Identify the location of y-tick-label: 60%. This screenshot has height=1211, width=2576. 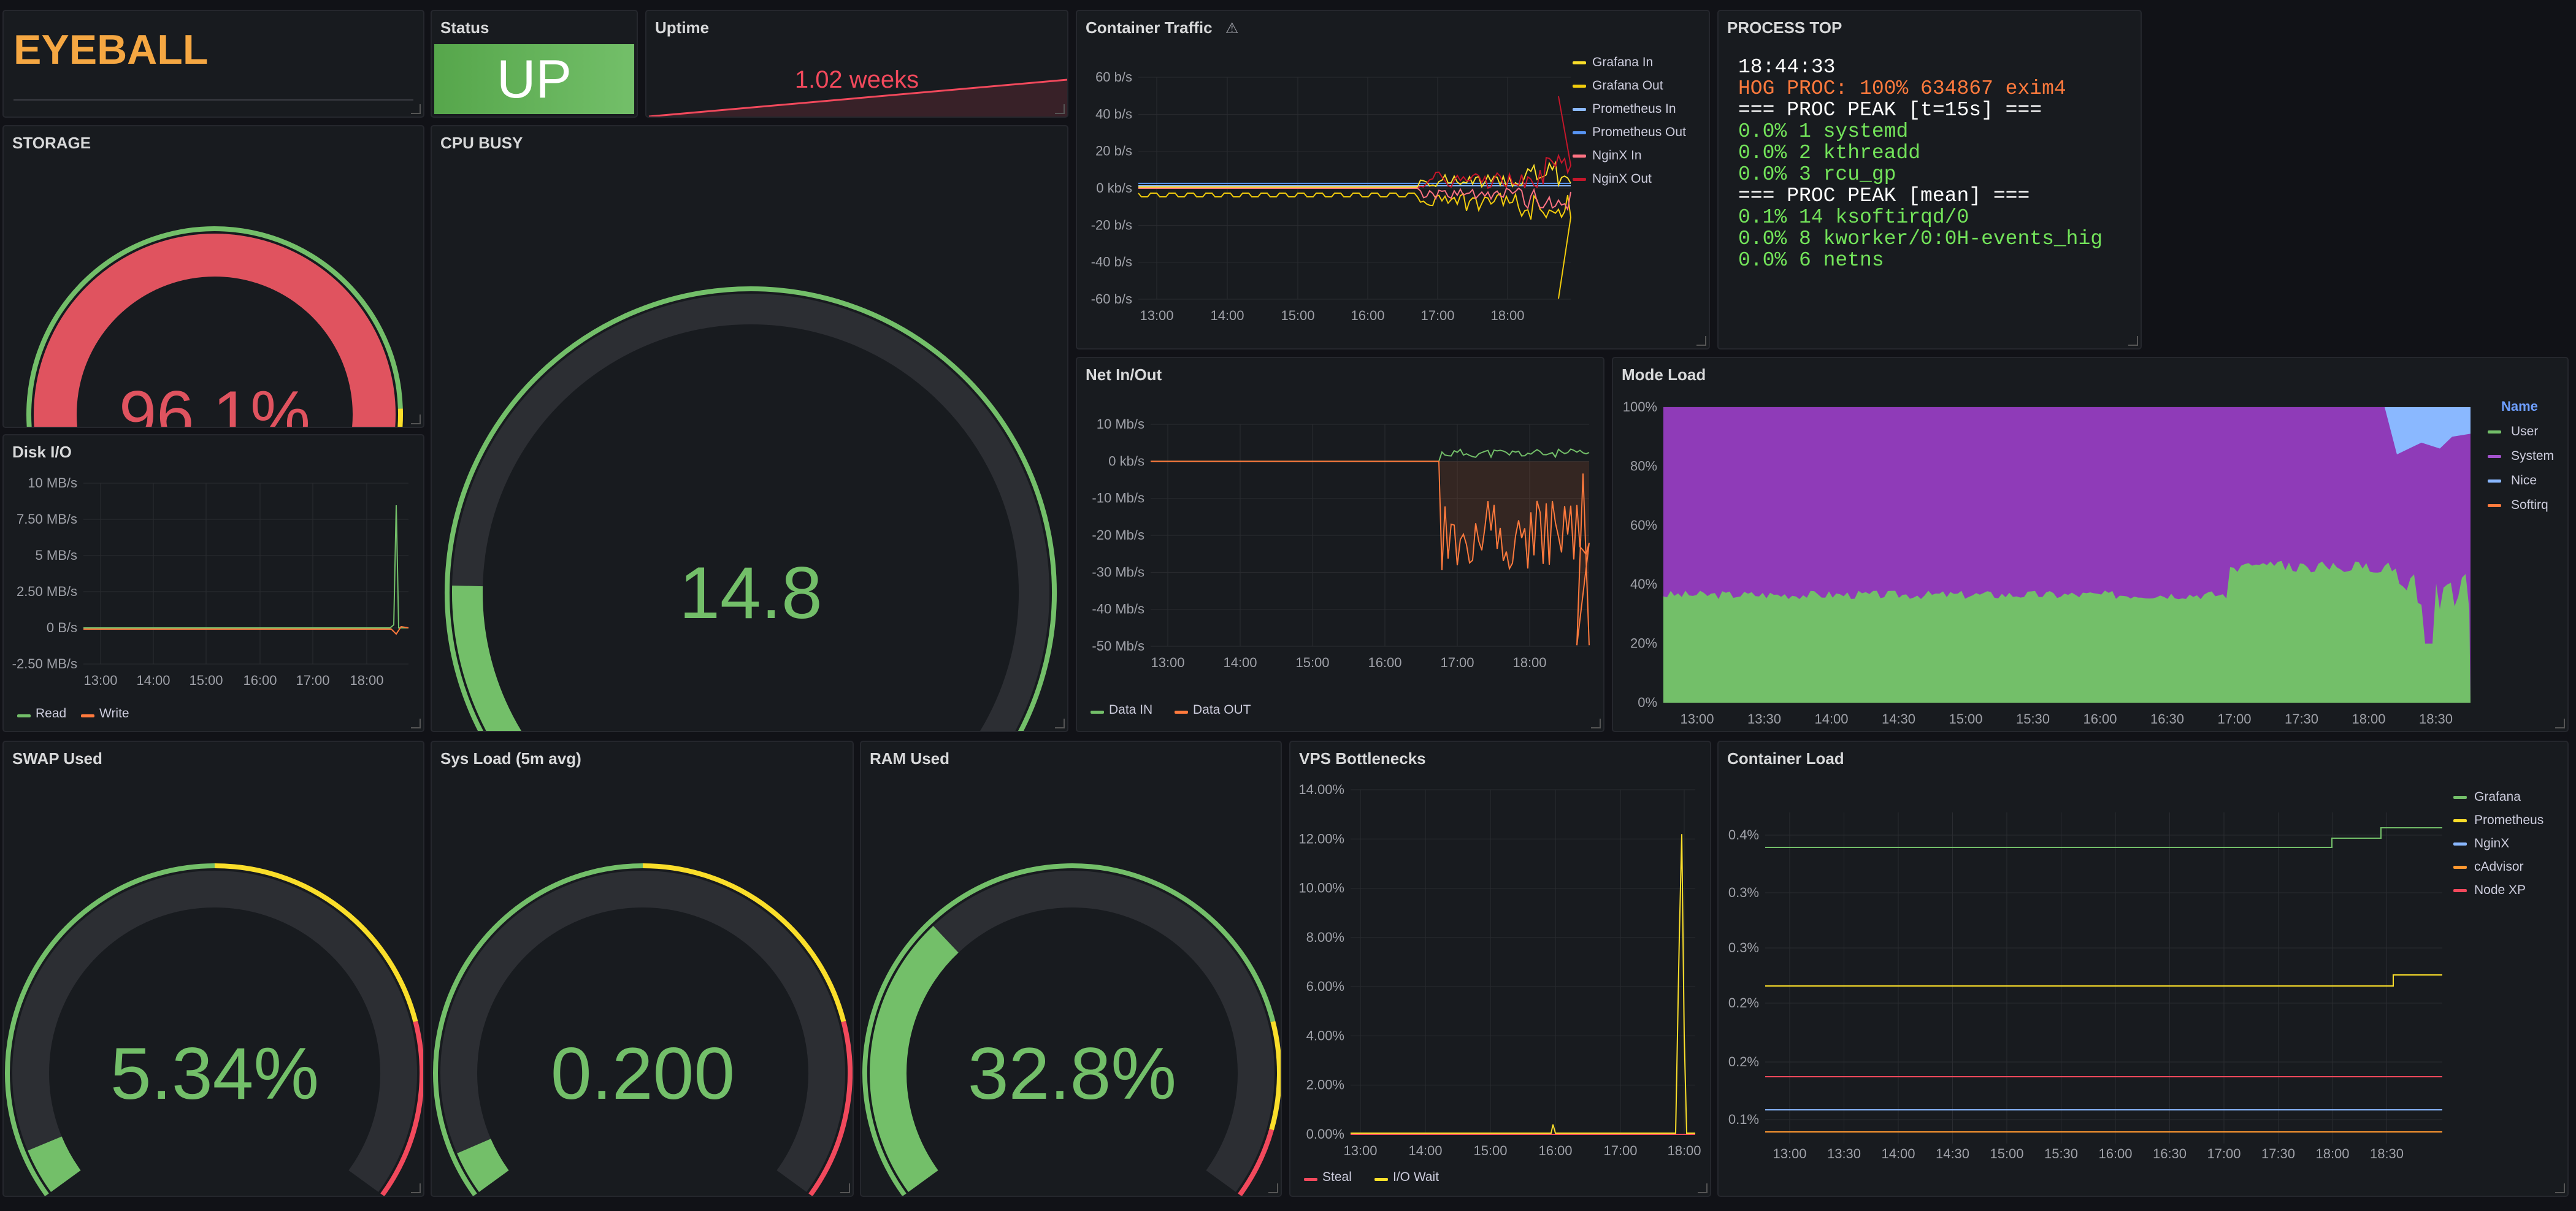
(1643, 525).